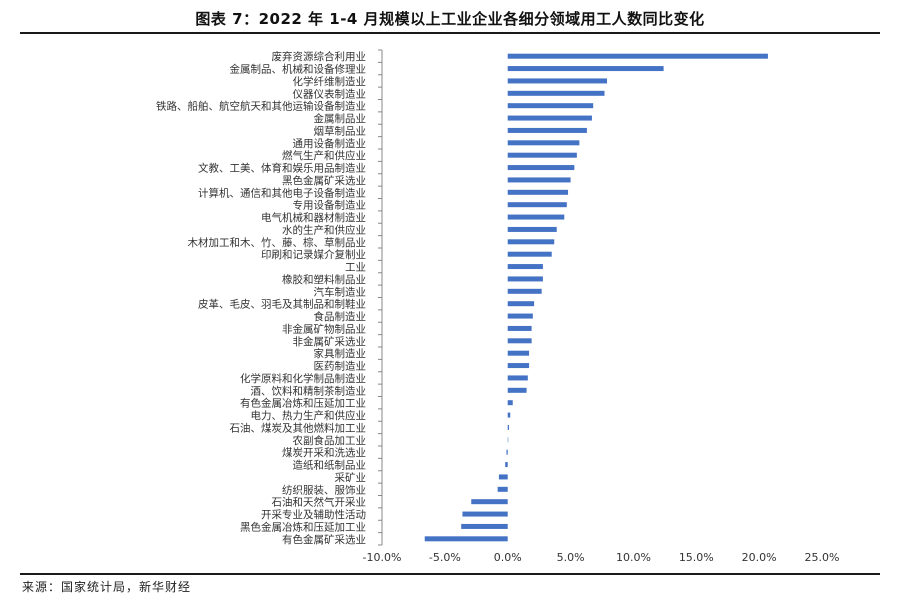 The width and height of the screenshot is (900, 600). I want to click on x-tick-label: 5.0%, so click(571, 557).